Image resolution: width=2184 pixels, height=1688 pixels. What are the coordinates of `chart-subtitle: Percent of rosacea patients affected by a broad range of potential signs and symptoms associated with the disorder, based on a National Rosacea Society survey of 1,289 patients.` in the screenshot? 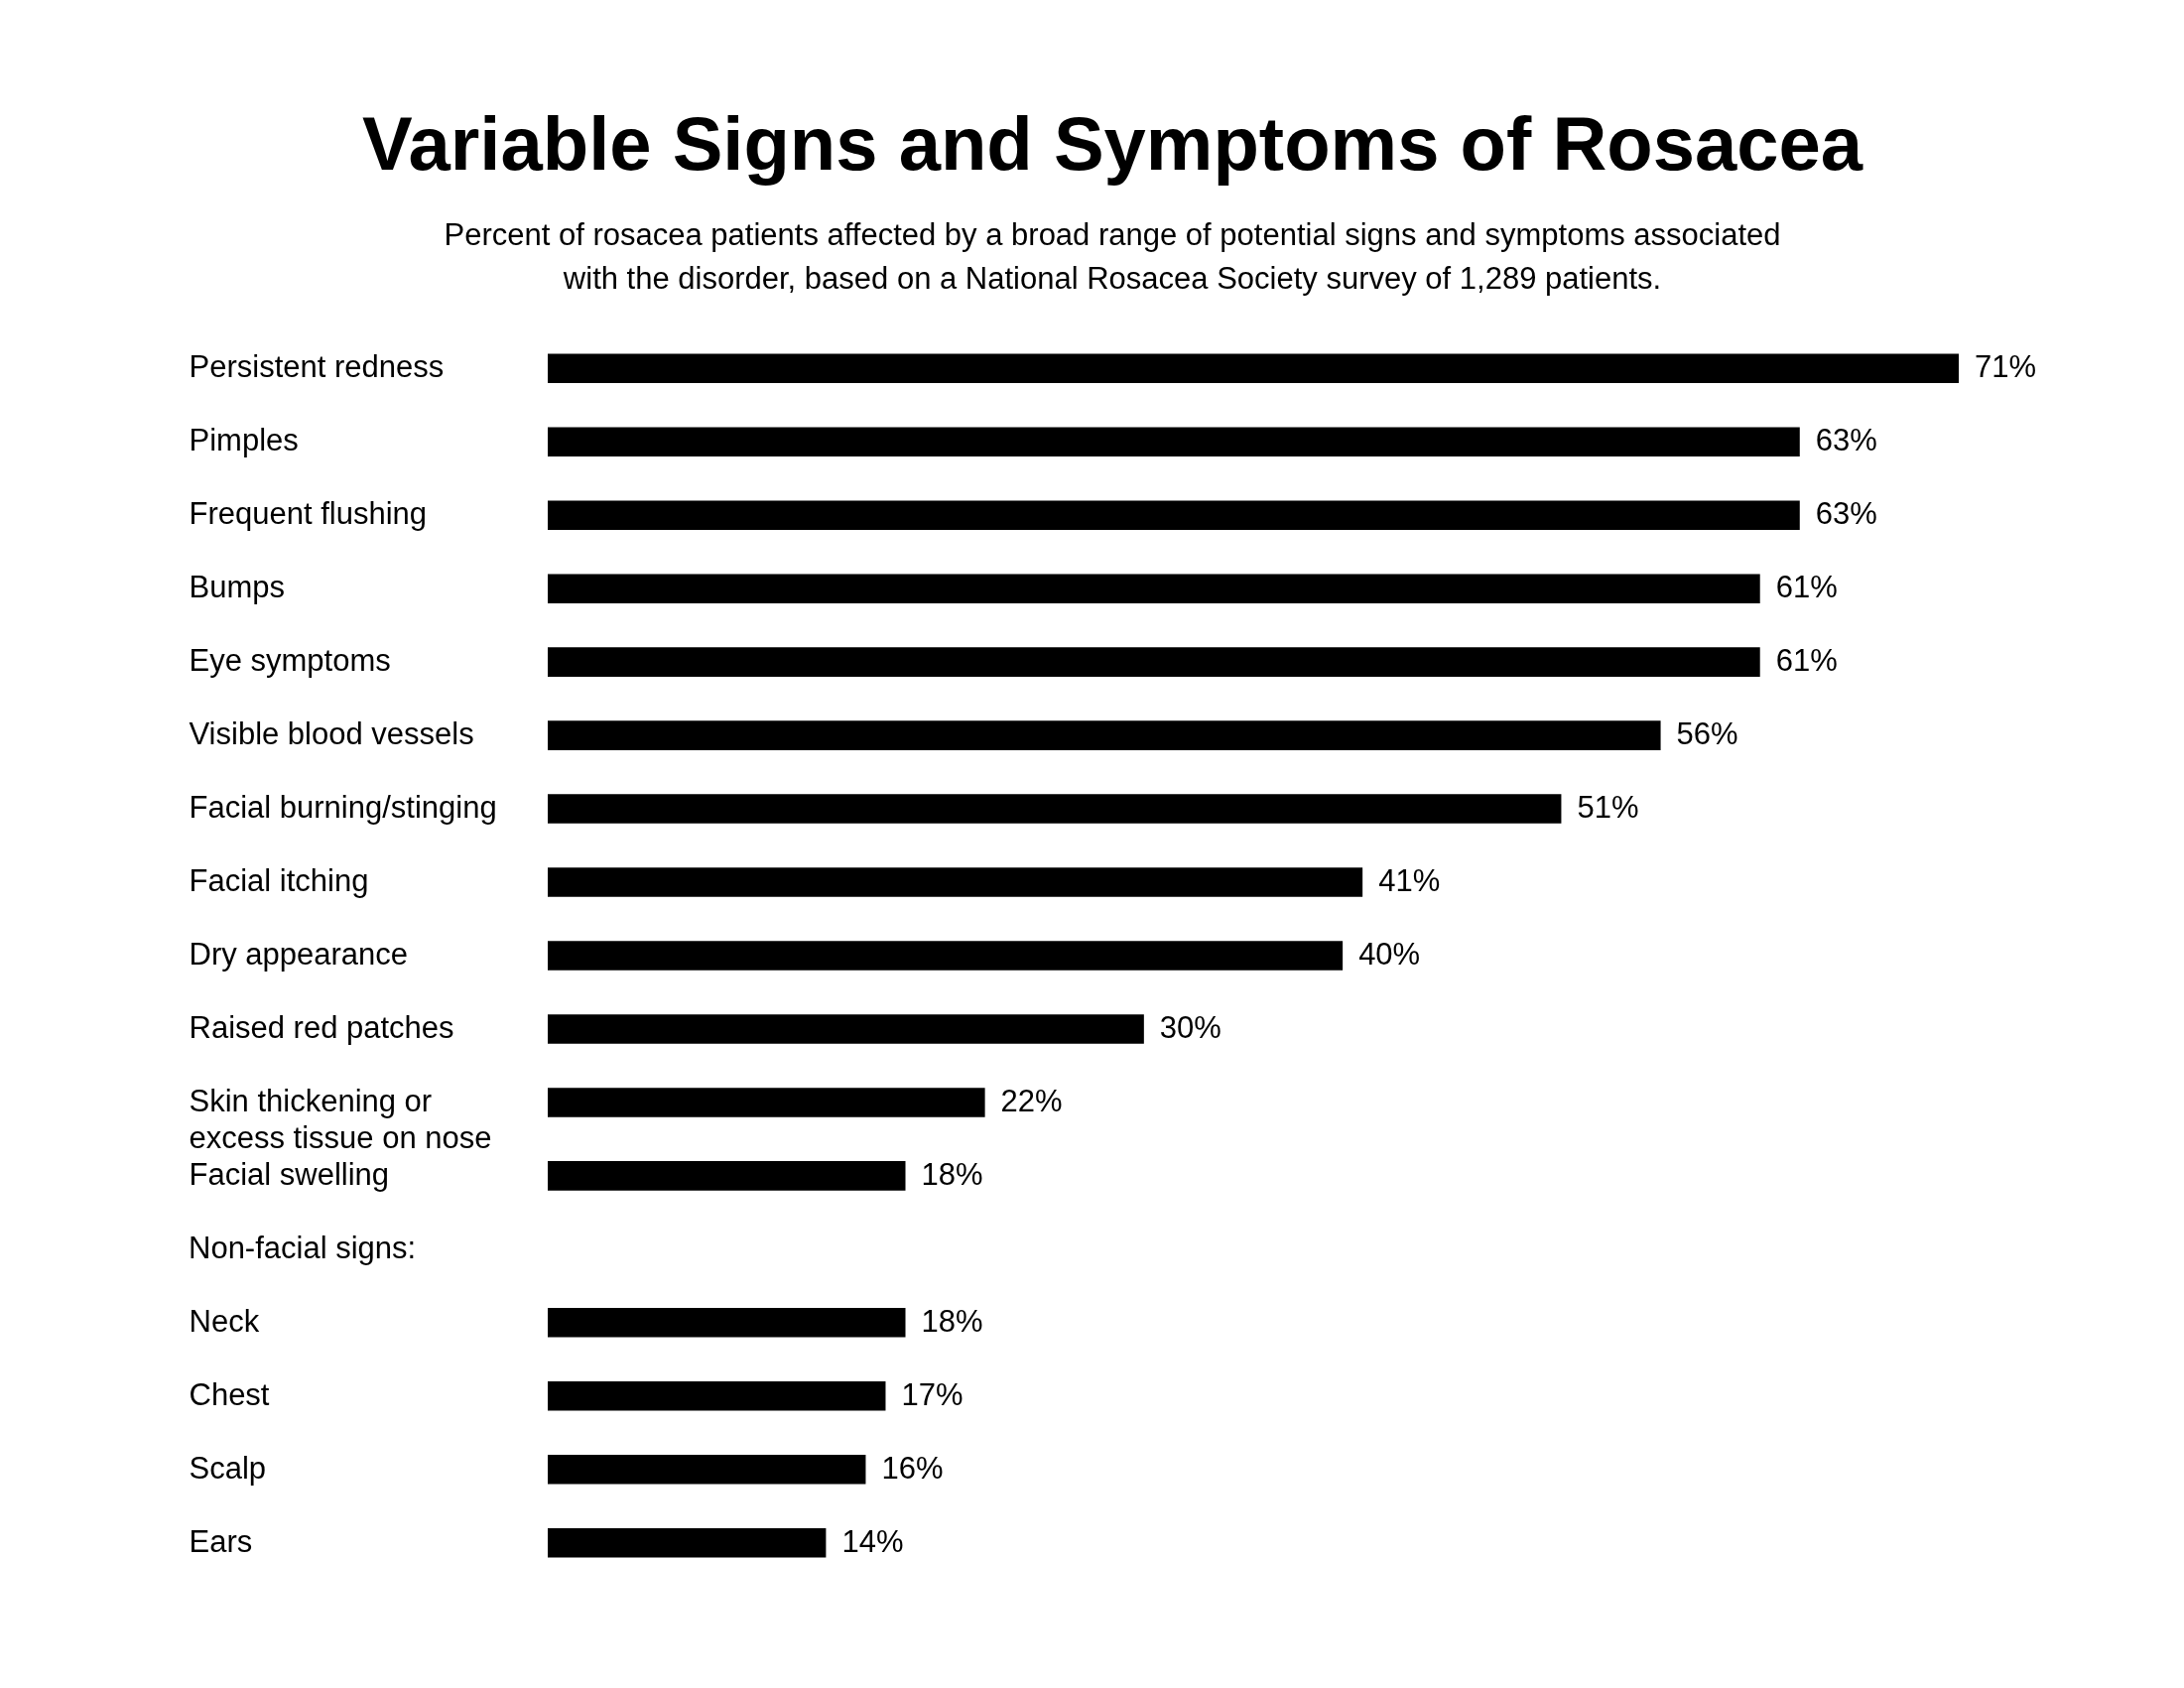 It's located at (1112, 256).